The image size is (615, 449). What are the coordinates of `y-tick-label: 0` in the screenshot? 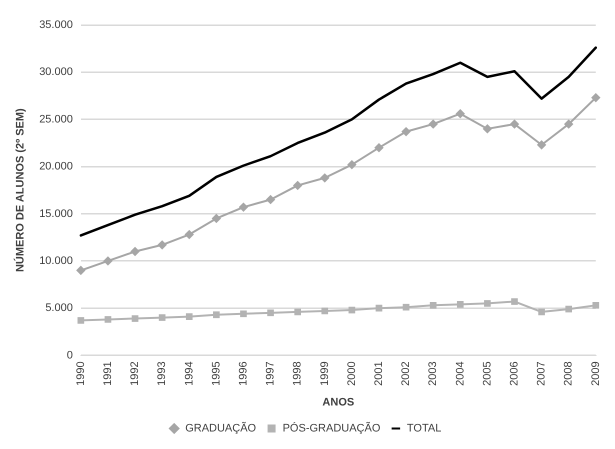 It's located at (69, 355).